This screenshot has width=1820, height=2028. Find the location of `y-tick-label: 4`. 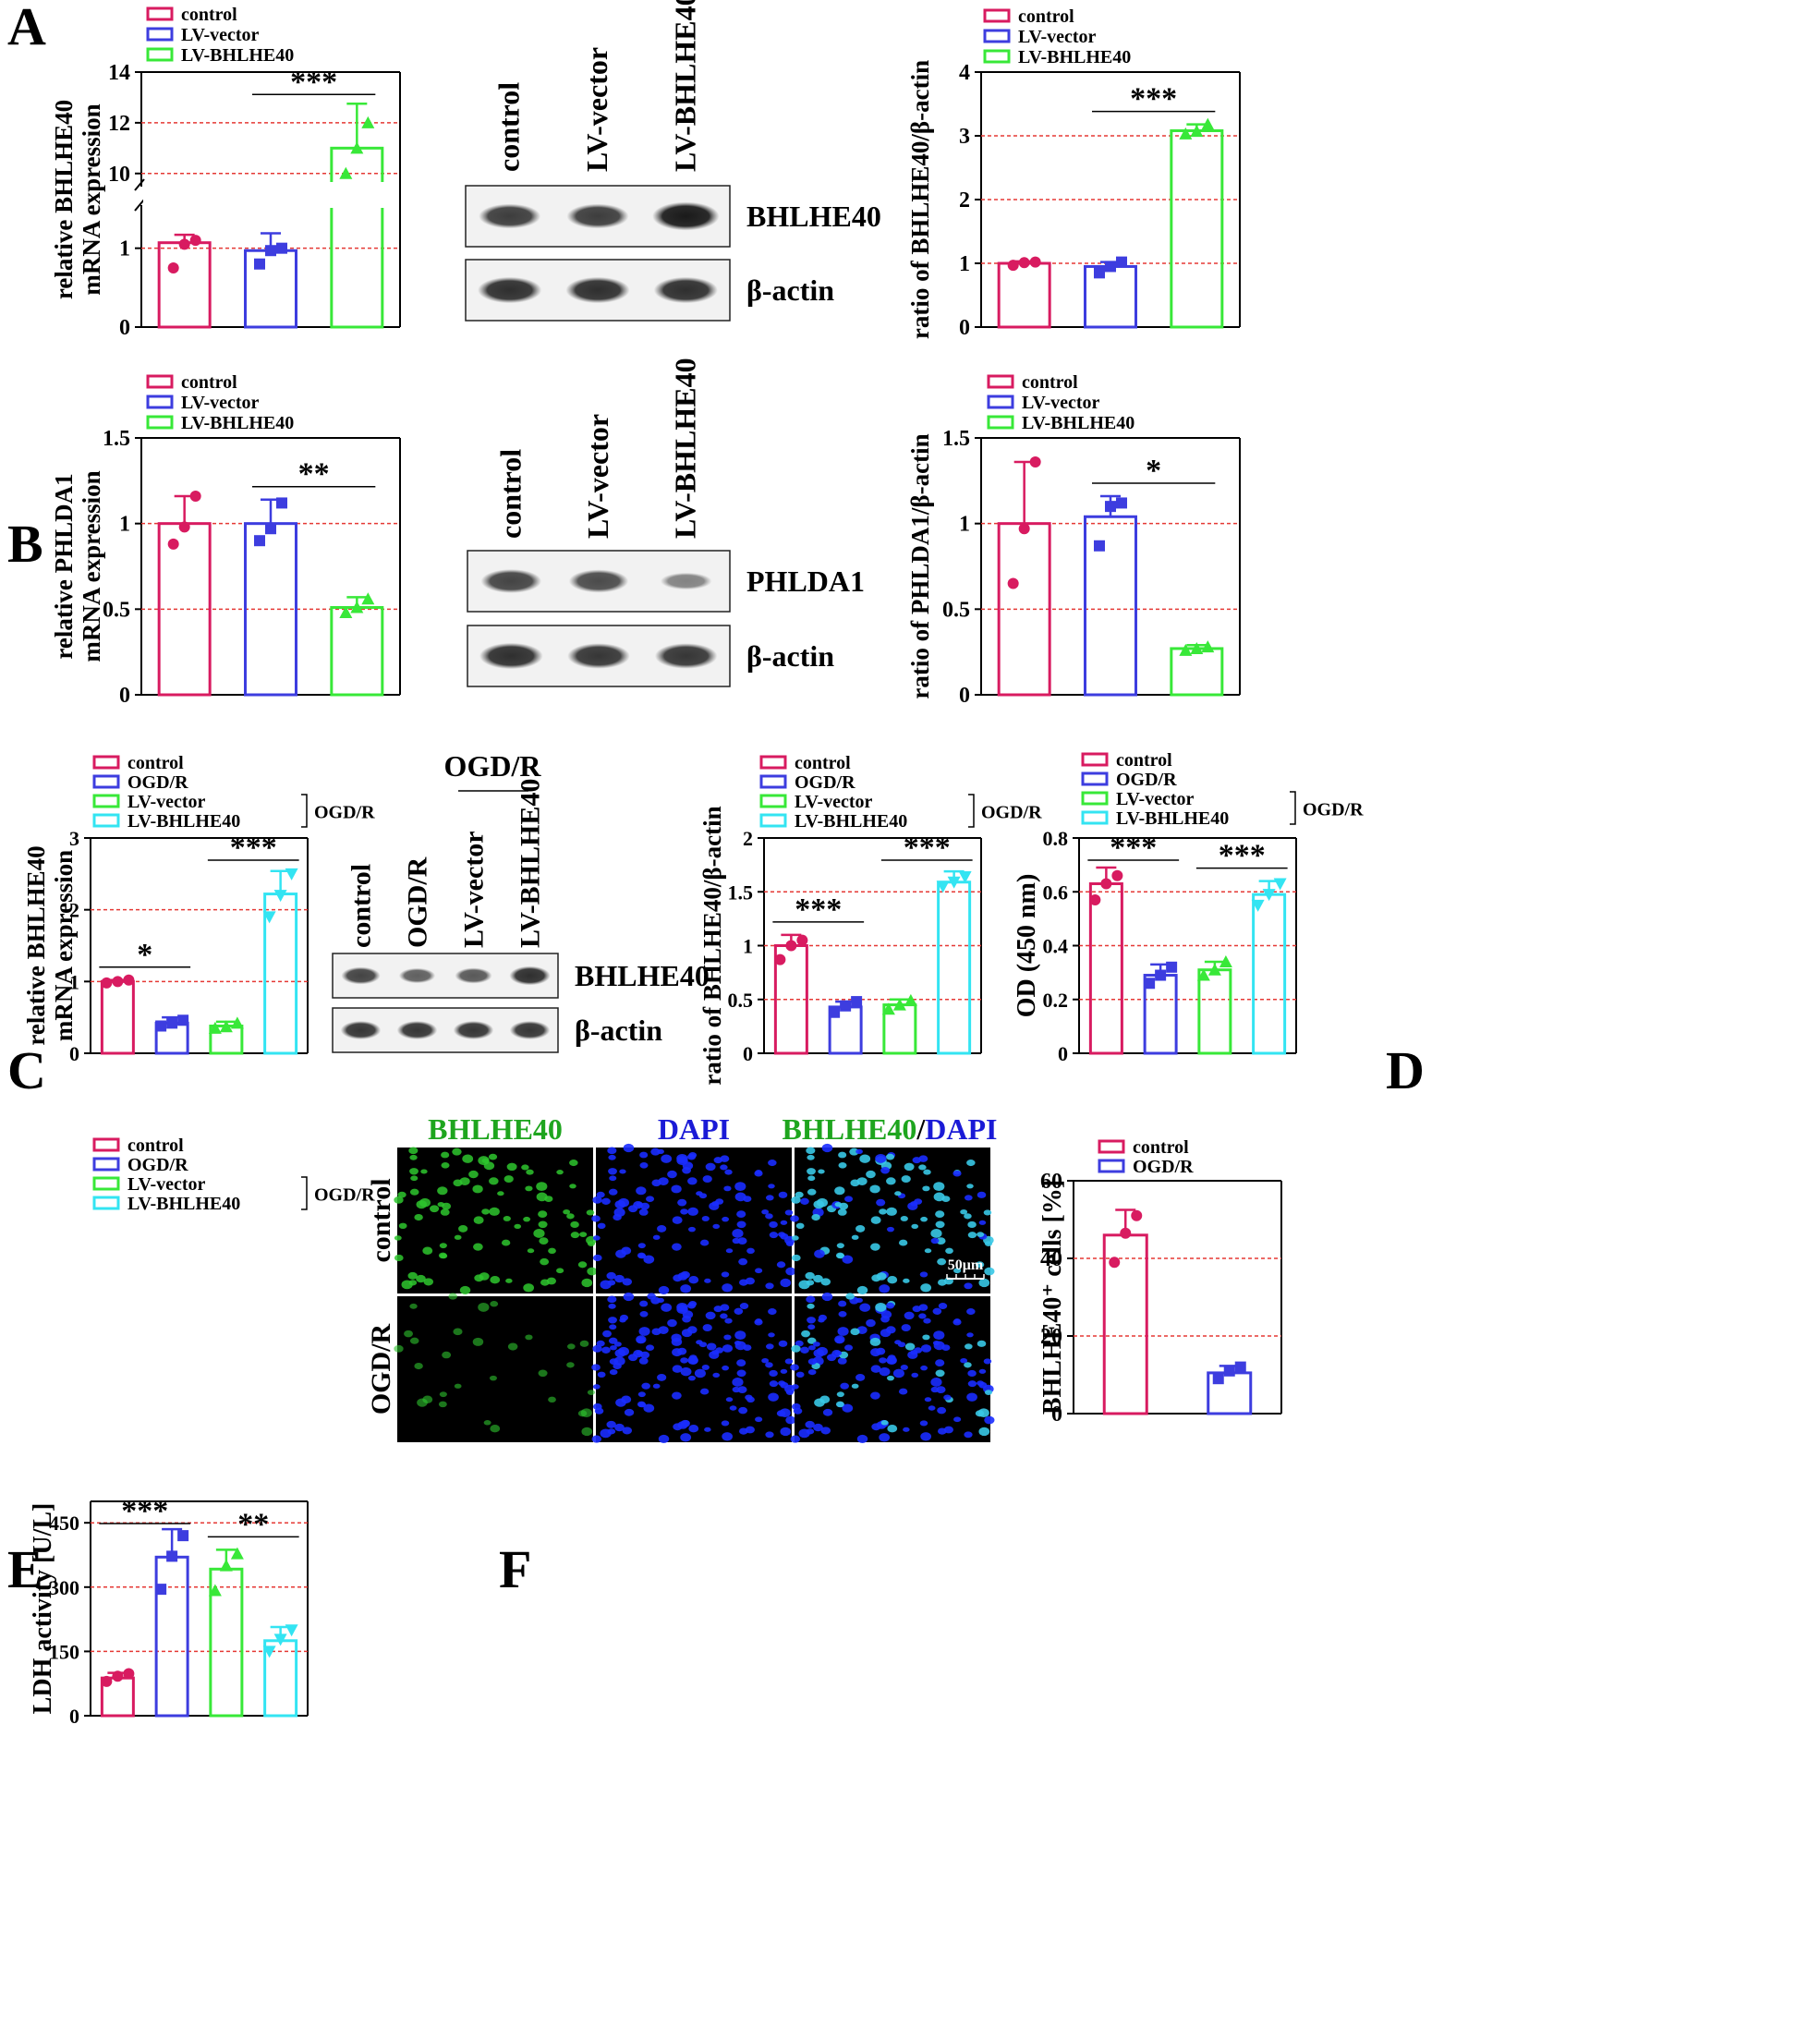

y-tick-label: 4 is located at coordinates (964, 73).